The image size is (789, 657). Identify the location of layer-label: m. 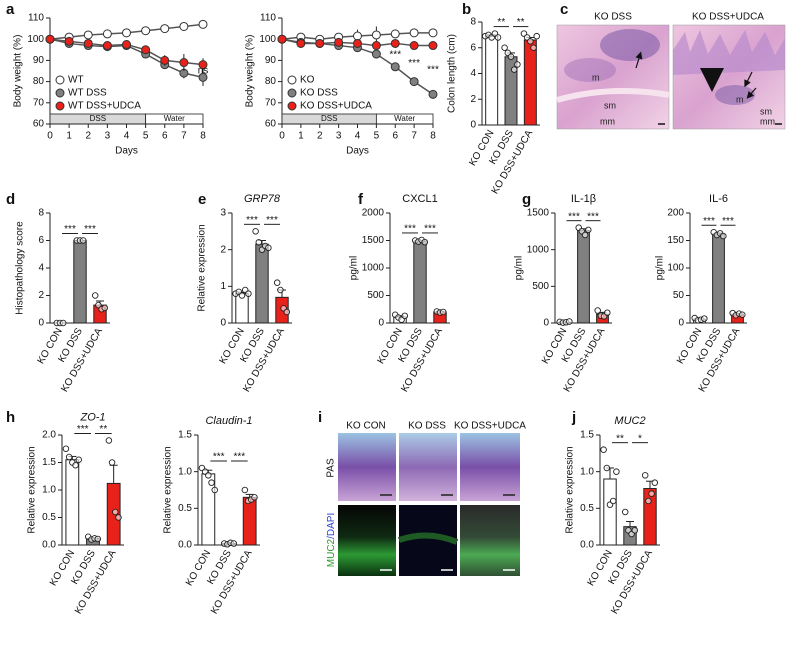
(740, 99).